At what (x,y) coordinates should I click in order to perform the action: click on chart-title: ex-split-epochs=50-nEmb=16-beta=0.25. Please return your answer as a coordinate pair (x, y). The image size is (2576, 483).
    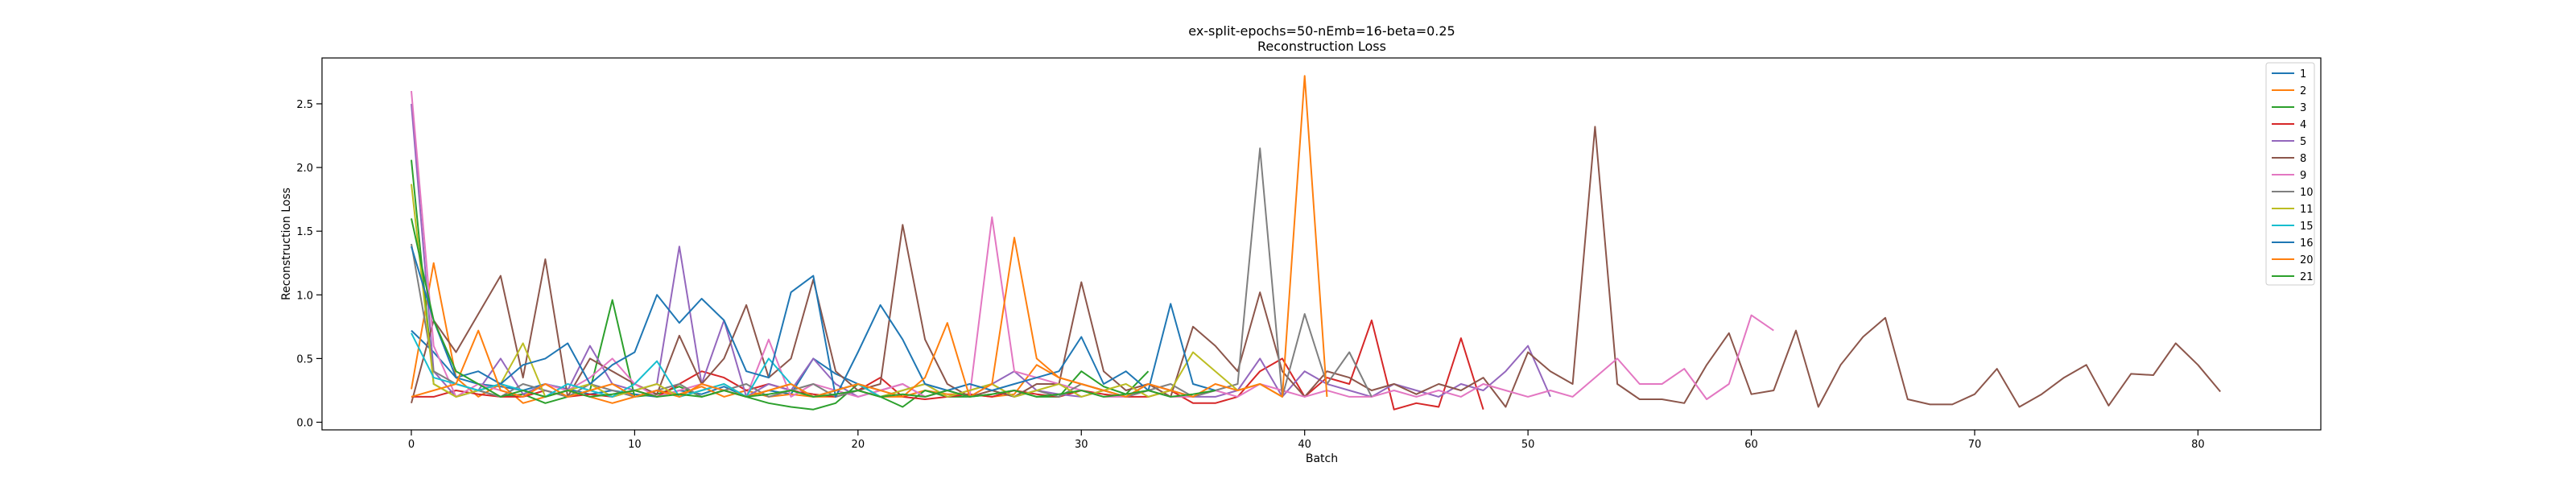
    Looking at the image, I should click on (1321, 31).